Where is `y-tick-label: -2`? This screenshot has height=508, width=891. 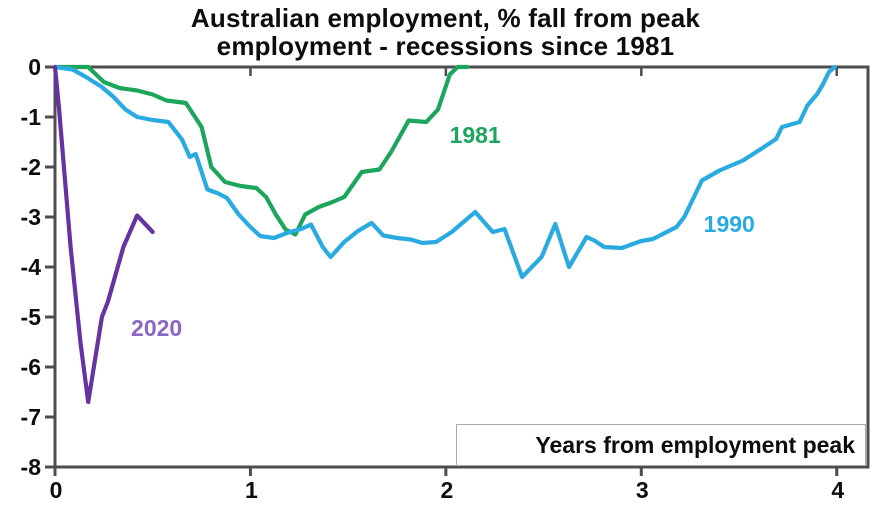
y-tick-label: -2 is located at coordinates (31, 167).